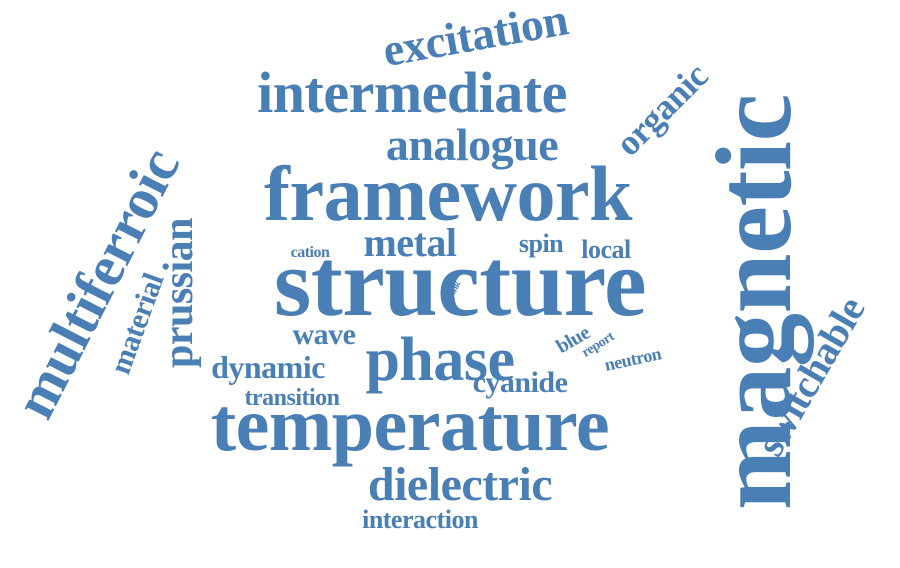 The image size is (900, 568). I want to click on word-analogue: analogue, so click(472, 144).